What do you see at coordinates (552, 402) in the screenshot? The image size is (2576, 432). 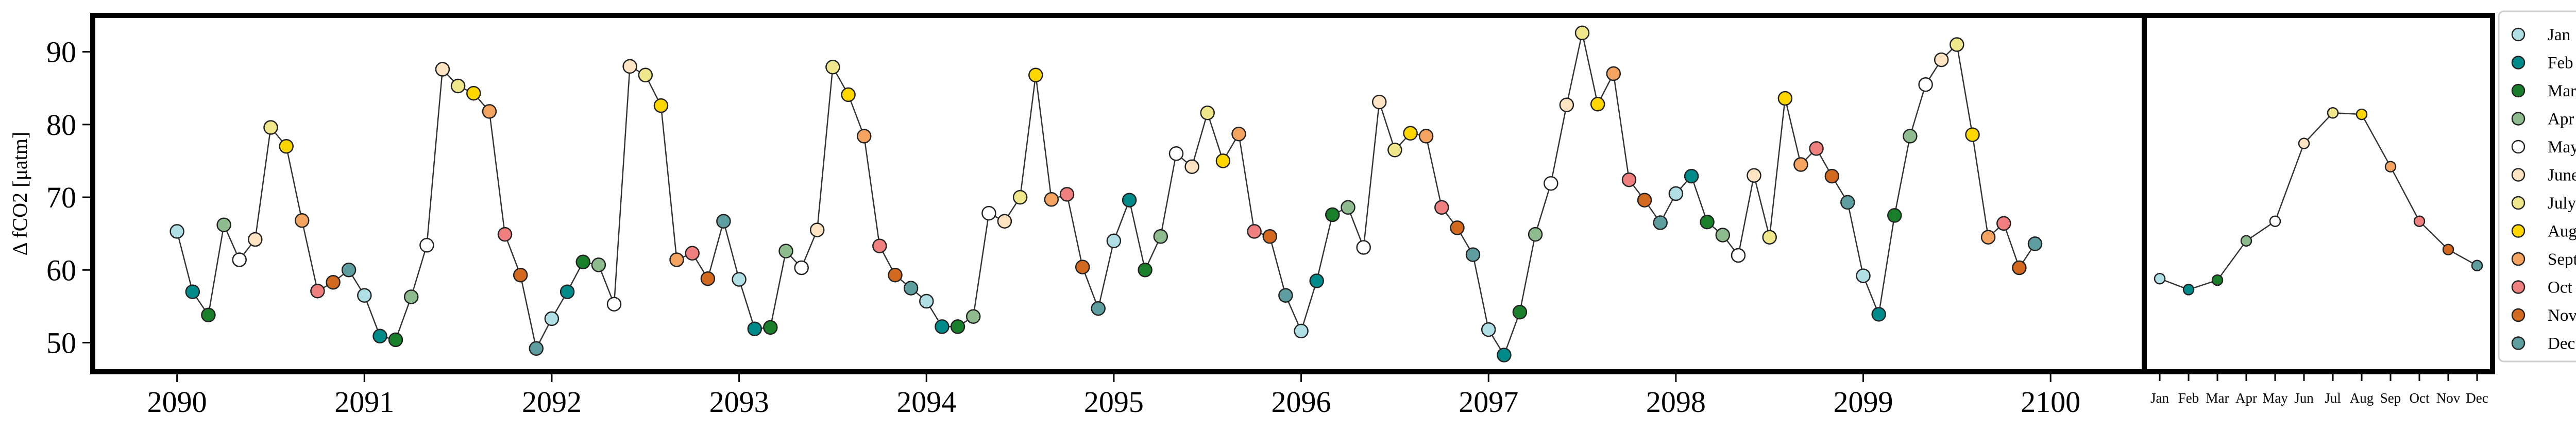 I see `x-tick-label: 2092` at bounding box center [552, 402].